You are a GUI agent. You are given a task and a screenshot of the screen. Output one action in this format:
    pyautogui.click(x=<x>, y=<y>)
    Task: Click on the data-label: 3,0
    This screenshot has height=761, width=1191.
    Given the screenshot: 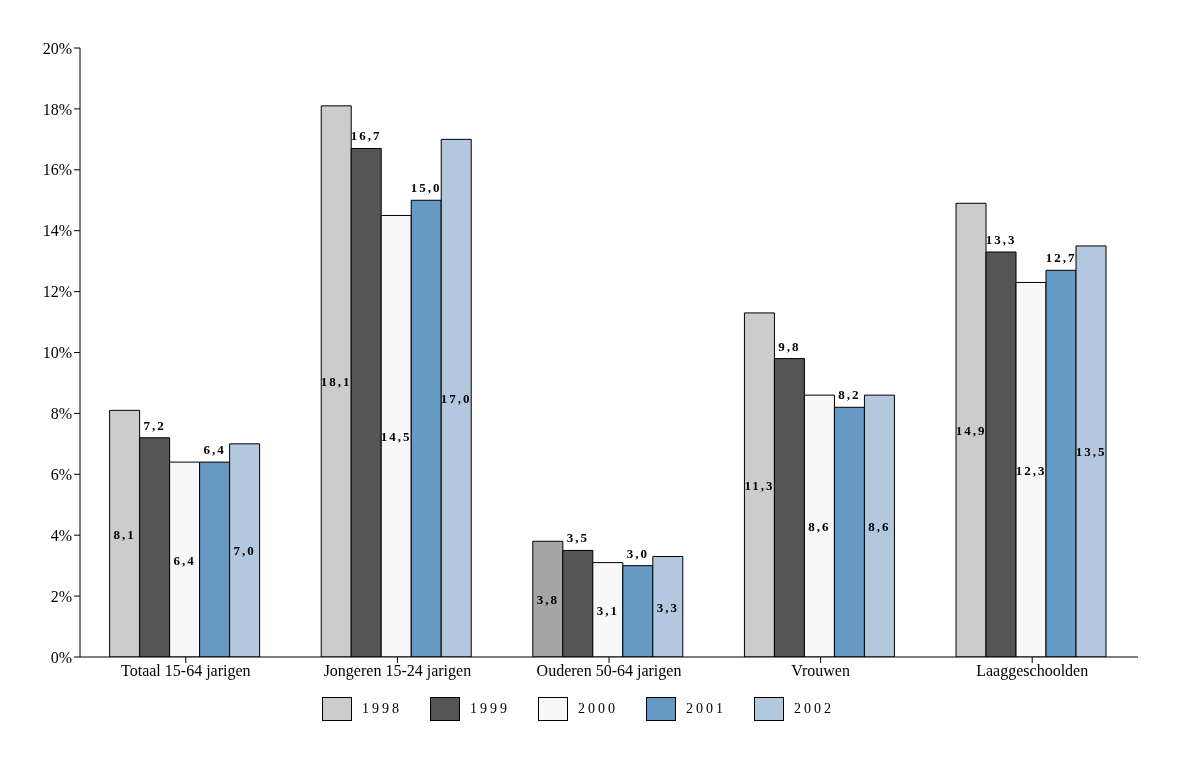 What is the action you would take?
    pyautogui.click(x=637, y=553)
    